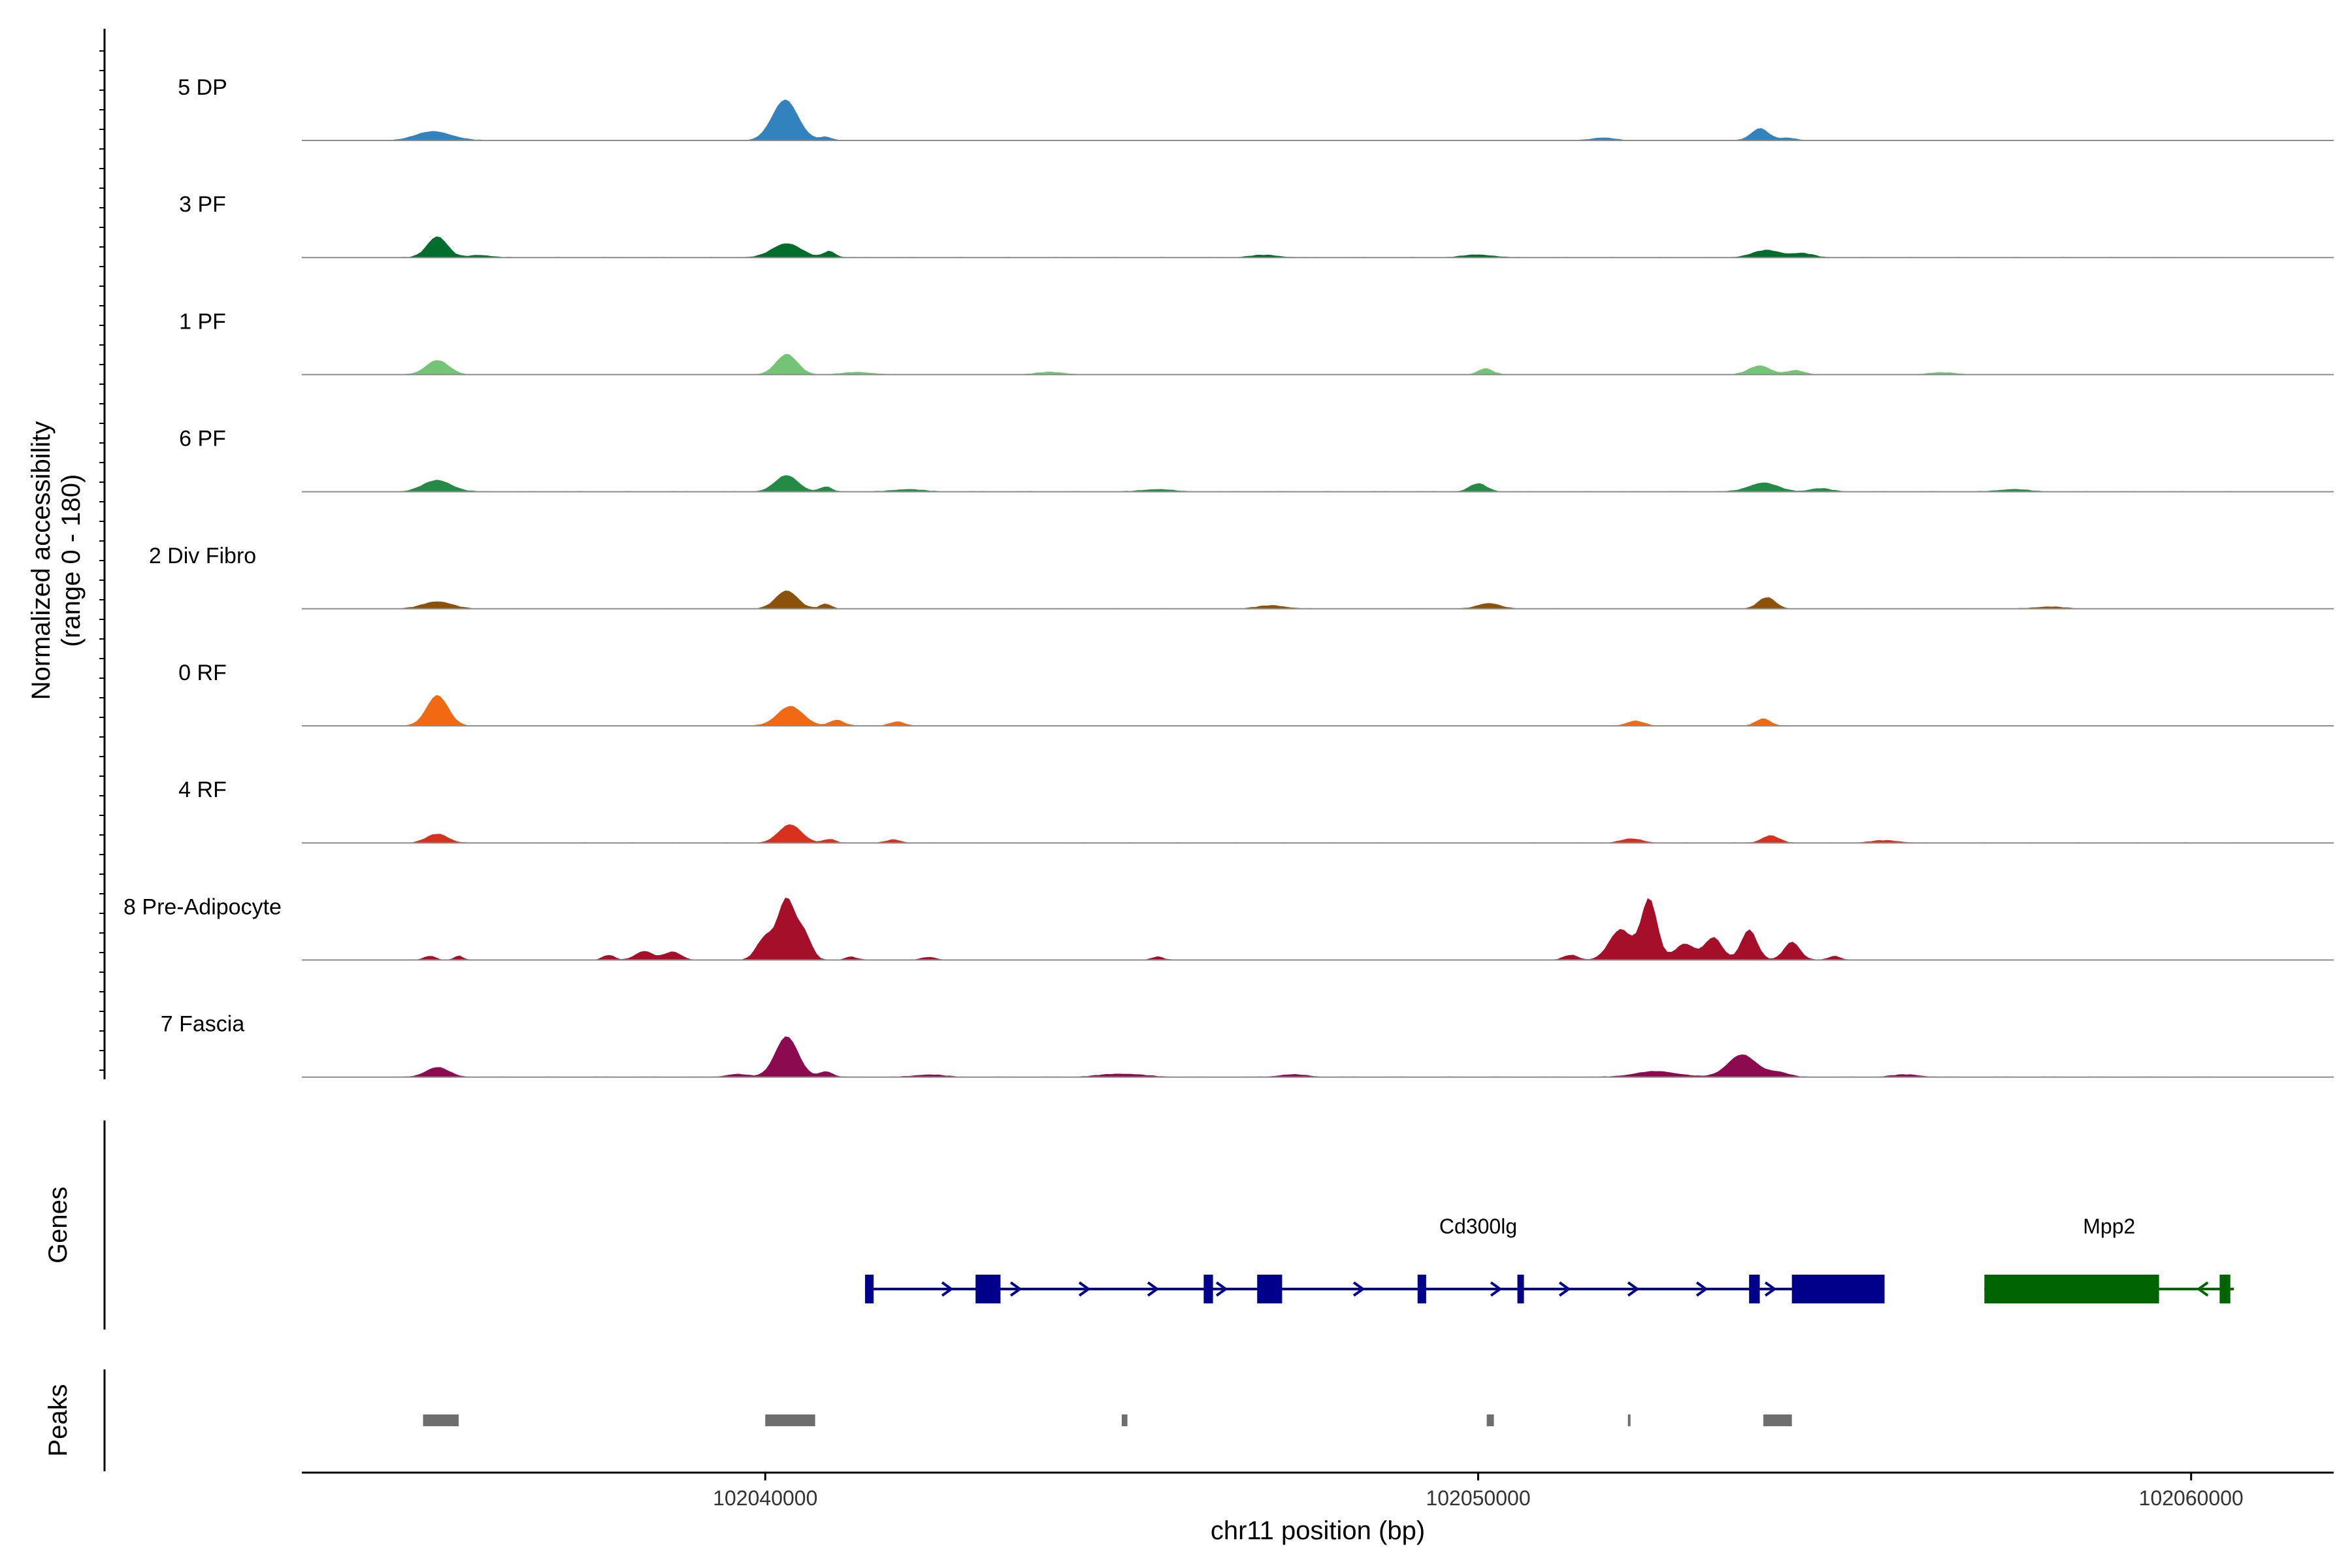 Image resolution: width=2352 pixels, height=1568 pixels. Describe the element at coordinates (1318, 1530) in the screenshot. I see `x-axis-title: chr11 position (bp)` at that location.